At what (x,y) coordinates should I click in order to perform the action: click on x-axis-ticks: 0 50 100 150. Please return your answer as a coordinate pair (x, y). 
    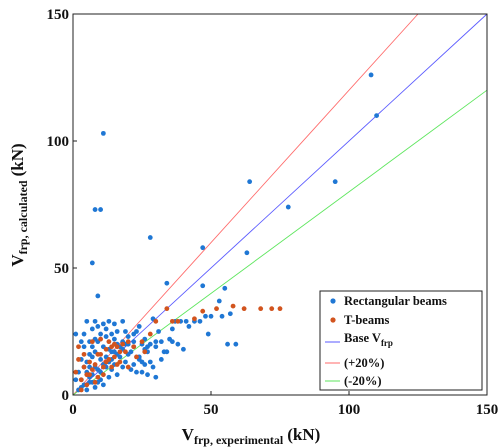
    Looking at the image, I should click on (283, 404).